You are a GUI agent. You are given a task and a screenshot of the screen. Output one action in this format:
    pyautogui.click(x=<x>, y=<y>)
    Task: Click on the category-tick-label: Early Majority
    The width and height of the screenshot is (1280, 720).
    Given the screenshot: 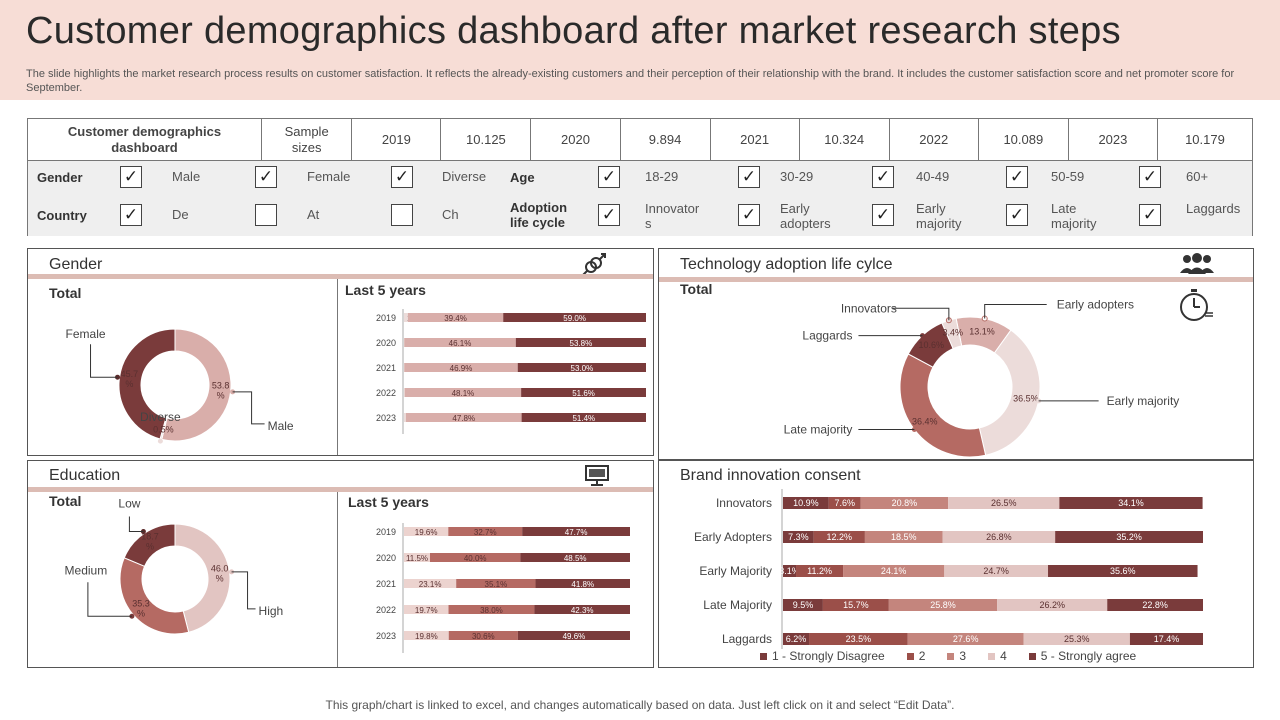 What is the action you would take?
    pyautogui.click(x=735, y=571)
    